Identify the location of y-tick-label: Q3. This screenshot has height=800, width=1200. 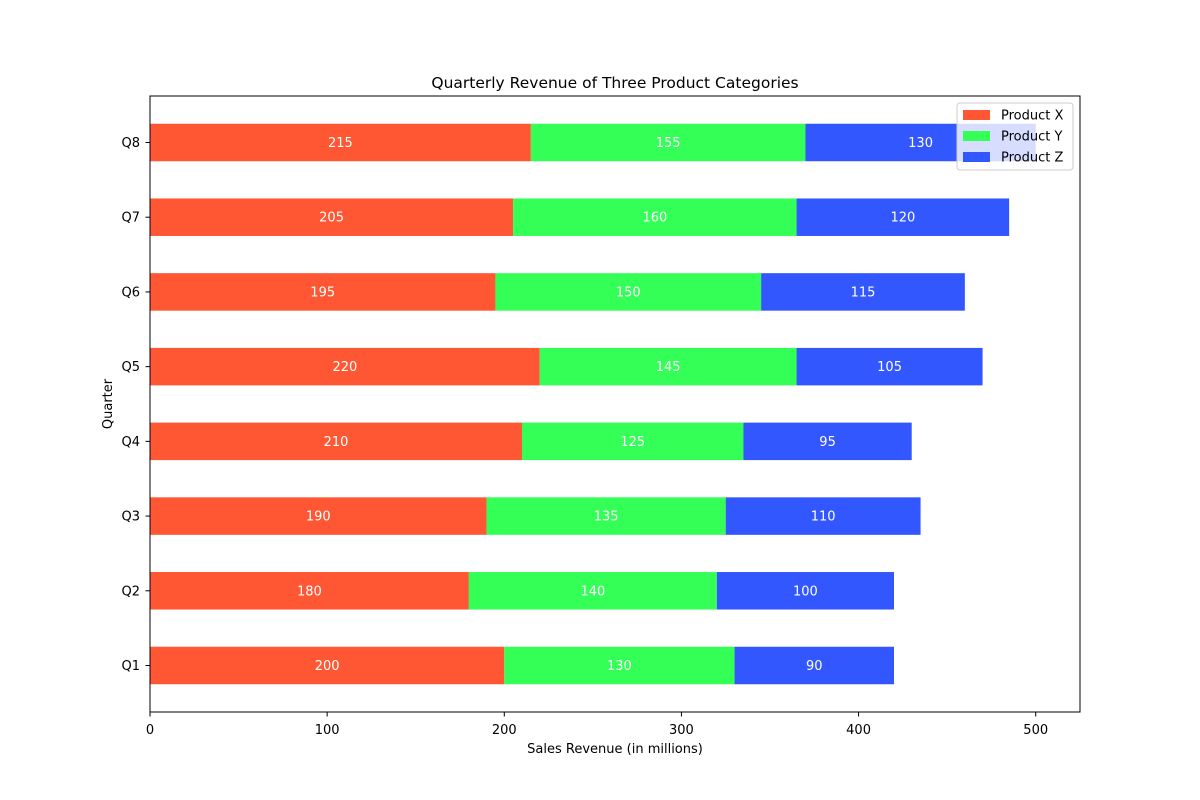
(130, 517).